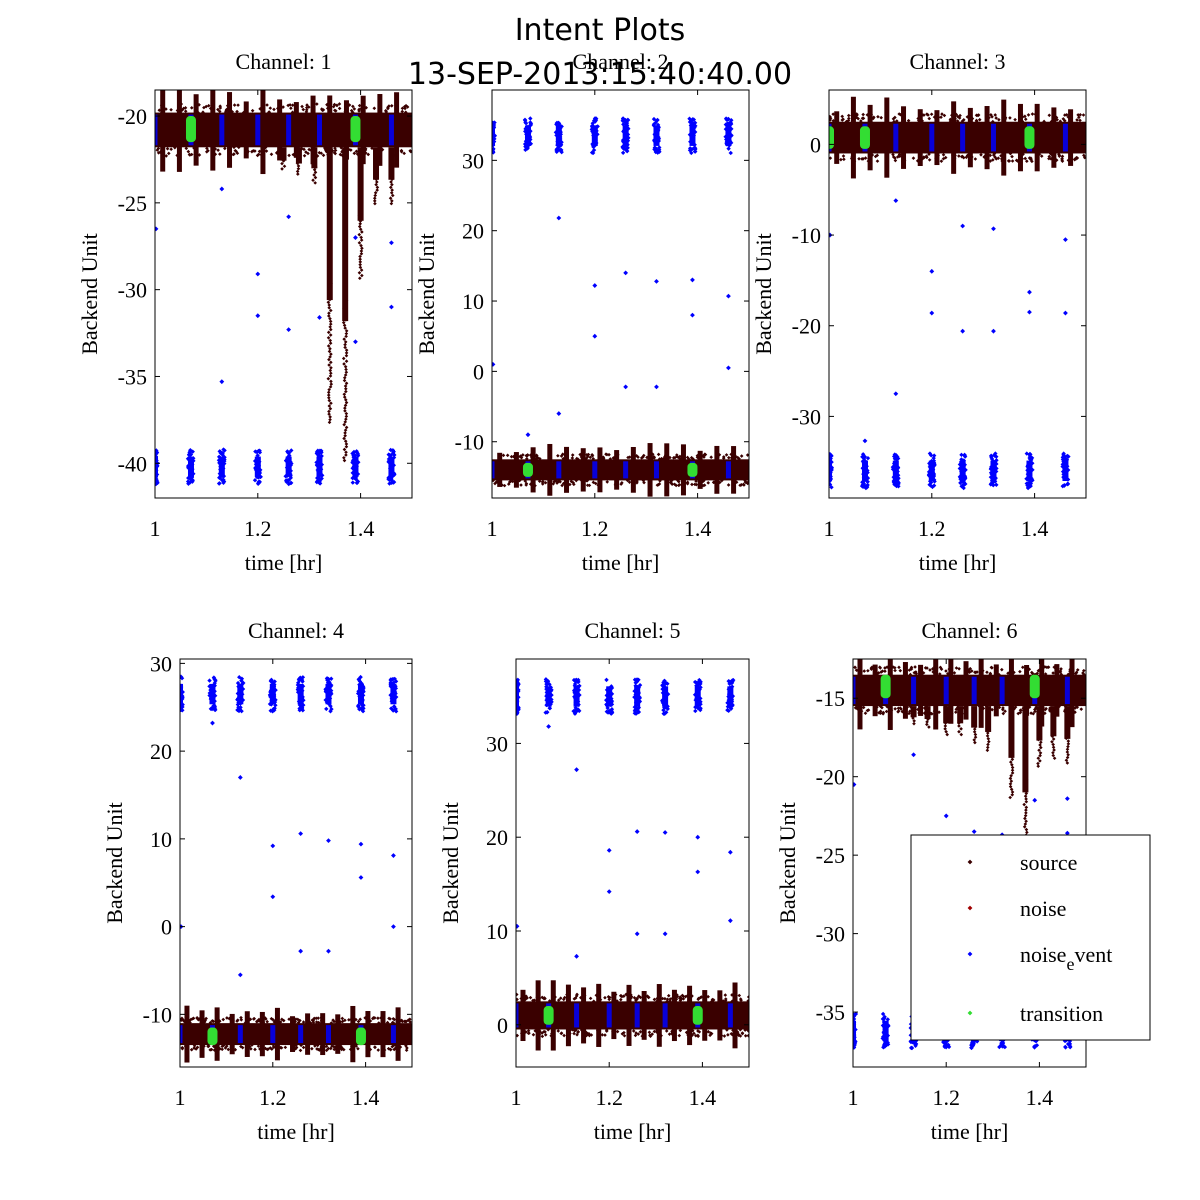  I want to click on legend-entry-transition: transition, so click(1035, 1013).